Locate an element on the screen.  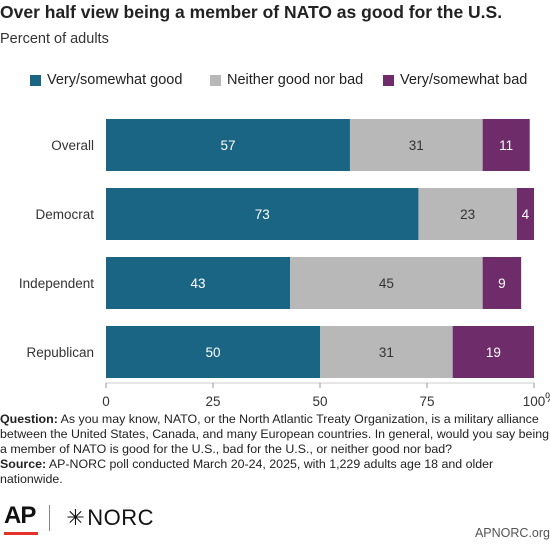
bar-label-democrat-bad: 4 is located at coordinates (526, 214).